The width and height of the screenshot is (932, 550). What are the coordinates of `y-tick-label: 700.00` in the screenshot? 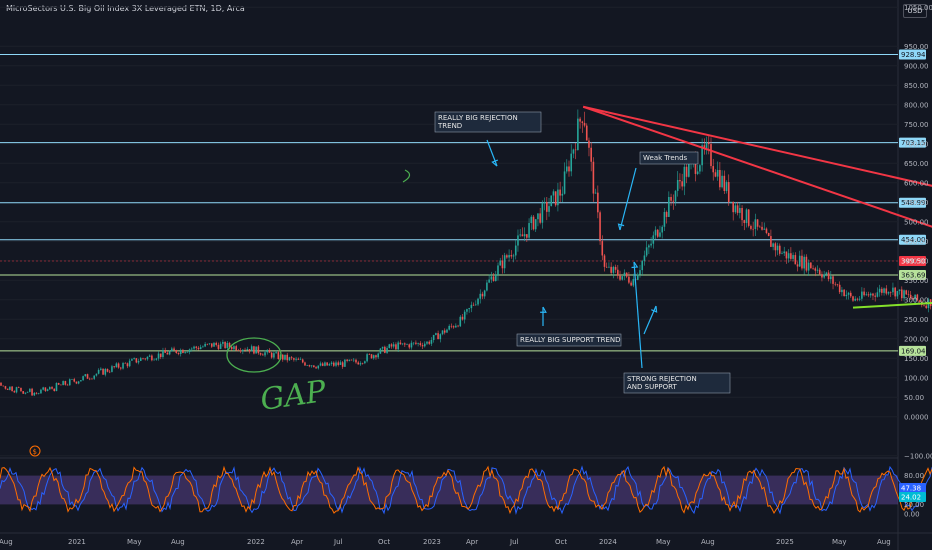 It's located at (916, 144).